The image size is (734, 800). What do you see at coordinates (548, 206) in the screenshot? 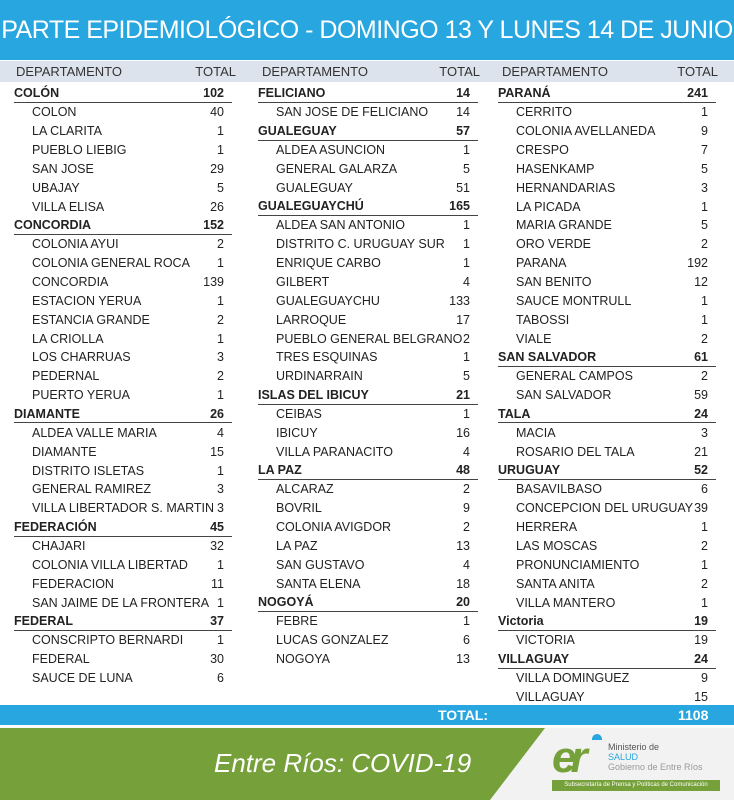
I see `locality-name: LA PICADA` at bounding box center [548, 206].